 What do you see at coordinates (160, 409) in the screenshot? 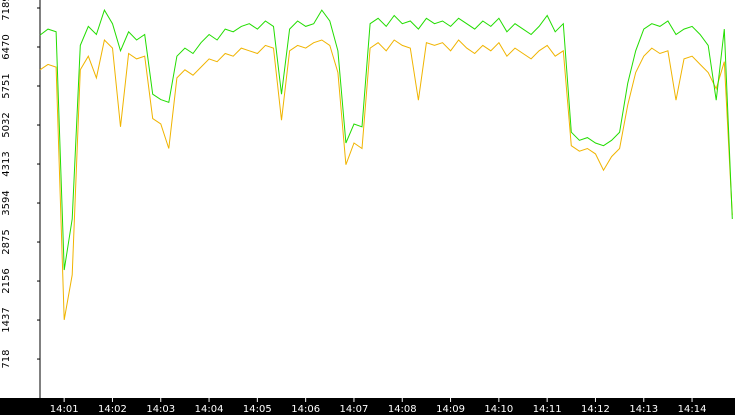
I see `x-tick-label: 14:03` at bounding box center [160, 409].